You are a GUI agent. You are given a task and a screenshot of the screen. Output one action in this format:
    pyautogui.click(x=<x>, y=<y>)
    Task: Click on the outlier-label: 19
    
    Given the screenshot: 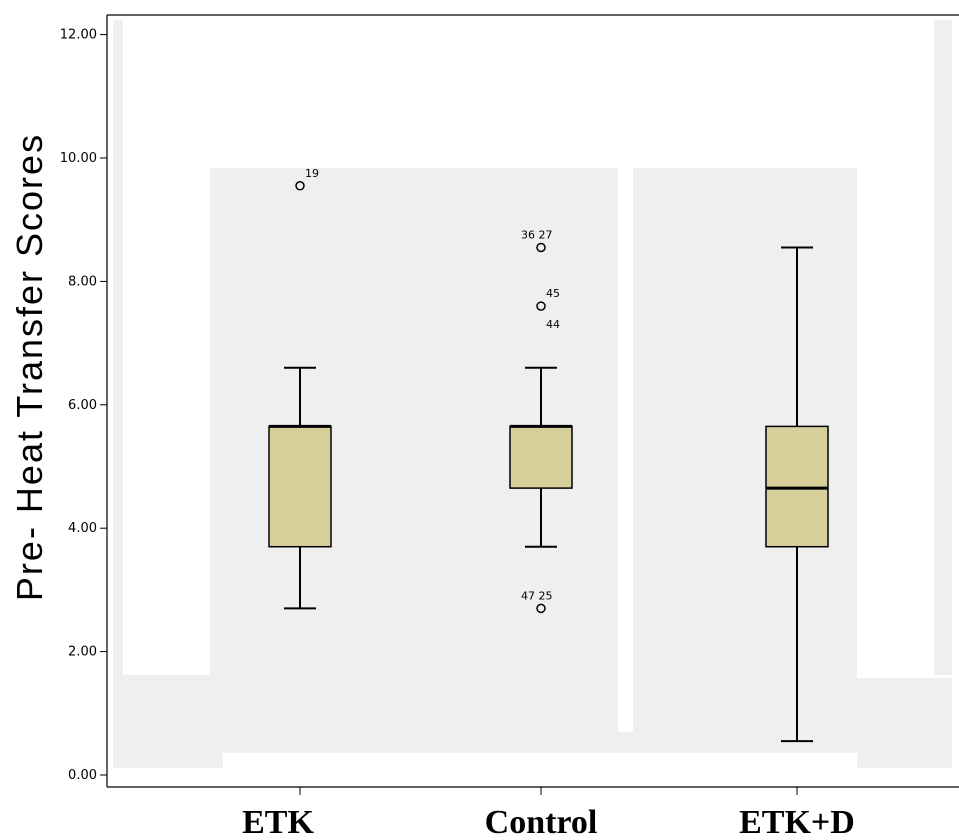 What is the action you would take?
    pyautogui.click(x=312, y=173)
    